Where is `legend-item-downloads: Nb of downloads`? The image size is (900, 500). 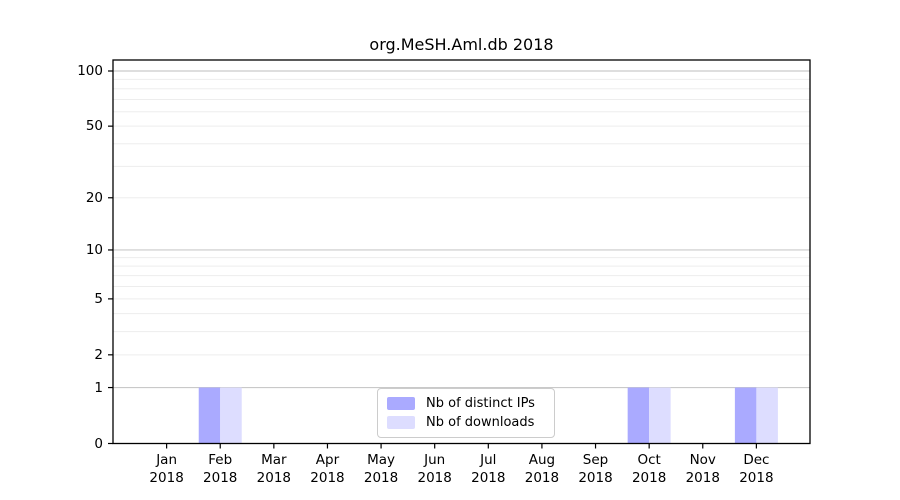 legend-item-downloads: Nb of downloads is located at coordinates (465, 422).